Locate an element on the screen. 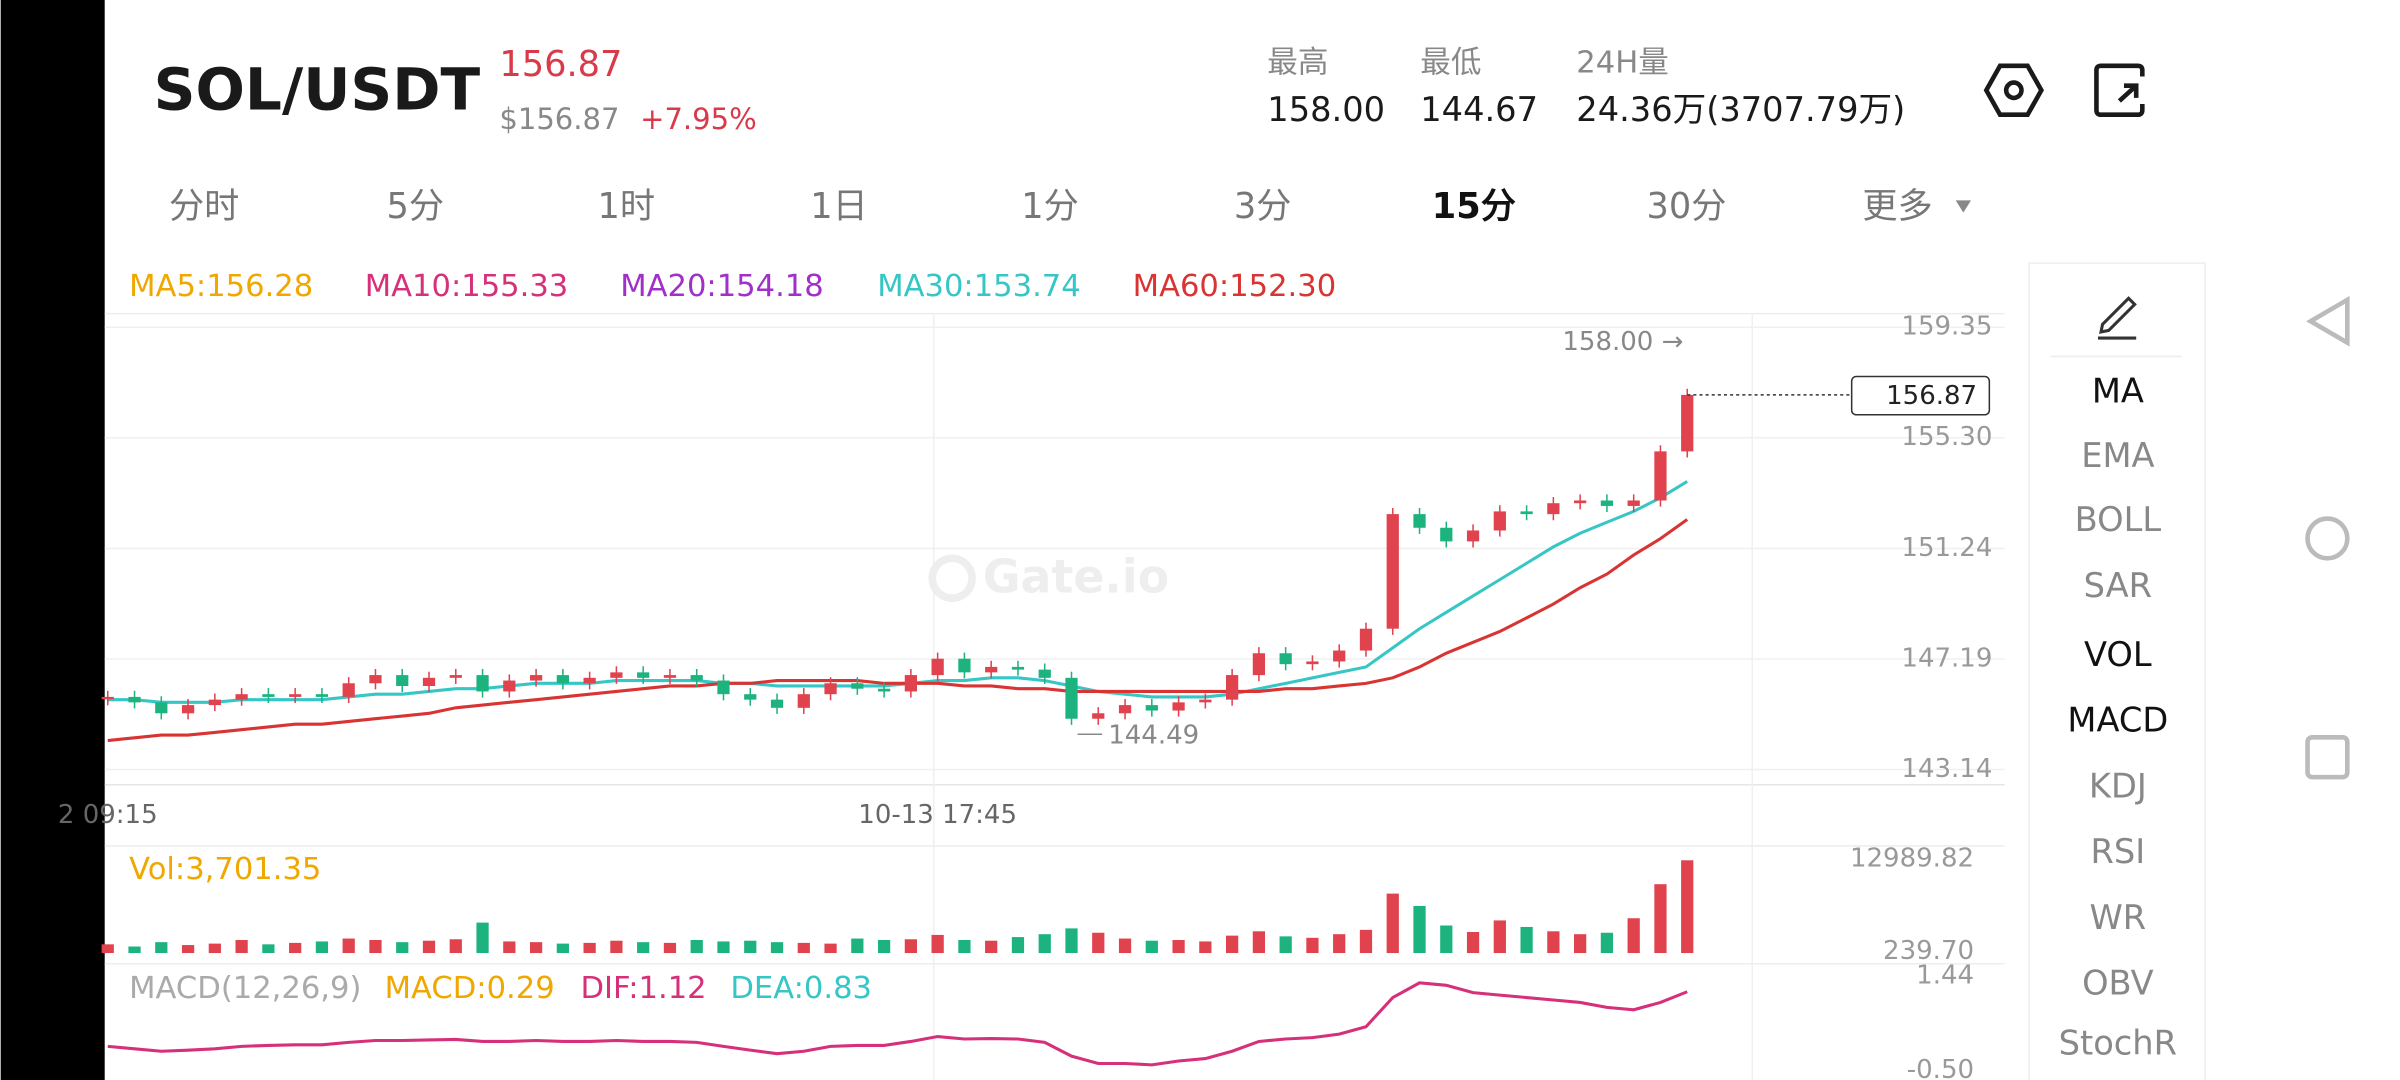  hexagon is located at coordinates (2013, 90).